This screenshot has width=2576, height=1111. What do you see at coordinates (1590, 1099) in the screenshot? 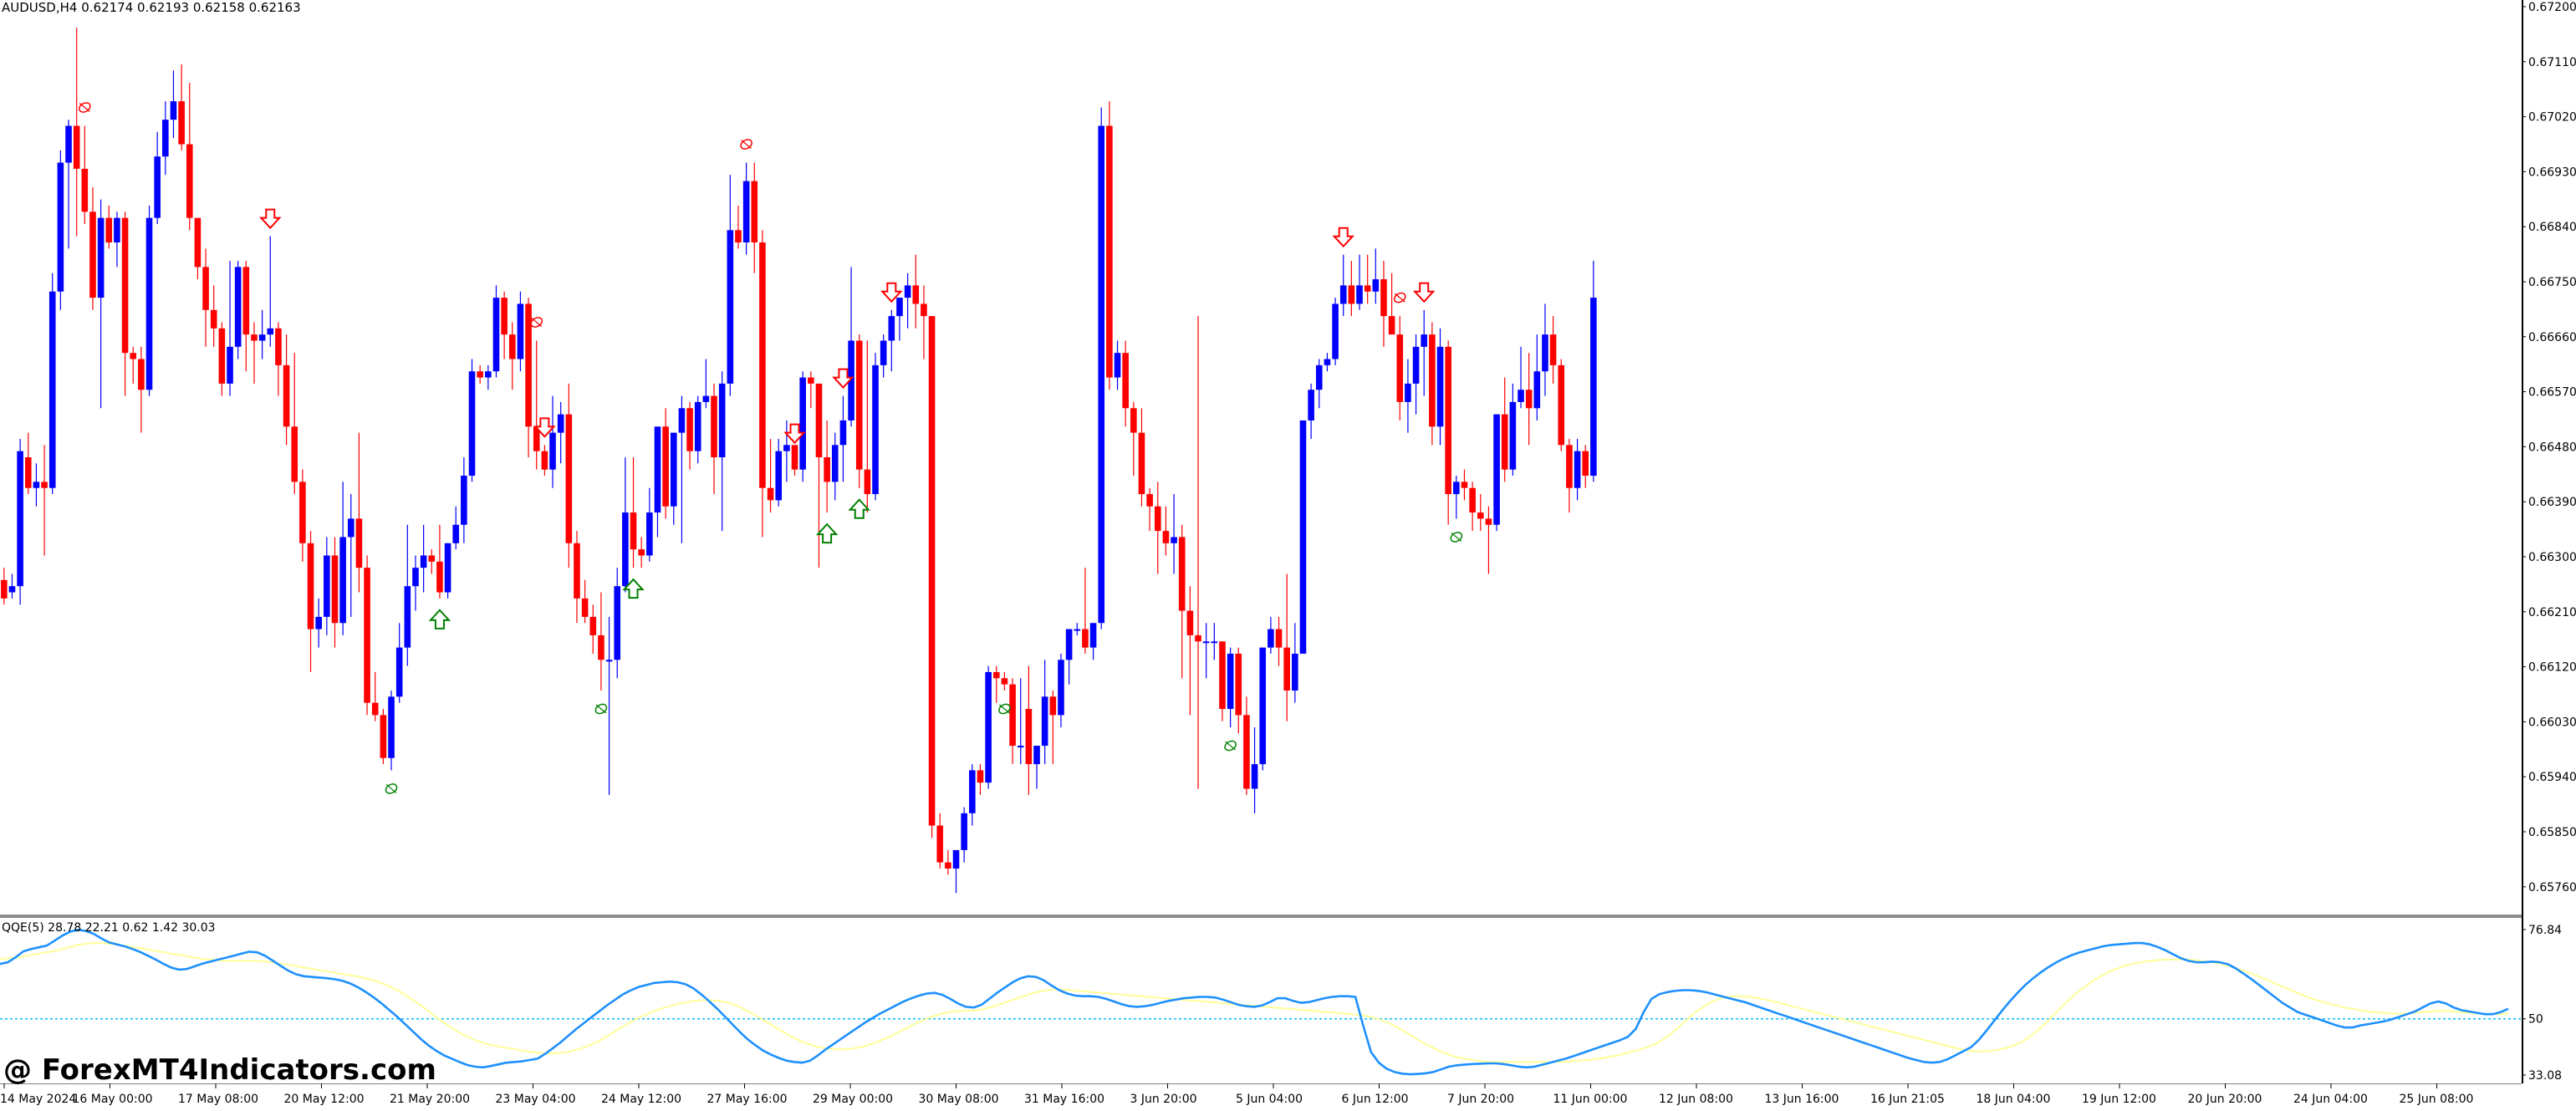
I see `time-tick-label: 11 Jun 00:00` at bounding box center [1590, 1099].